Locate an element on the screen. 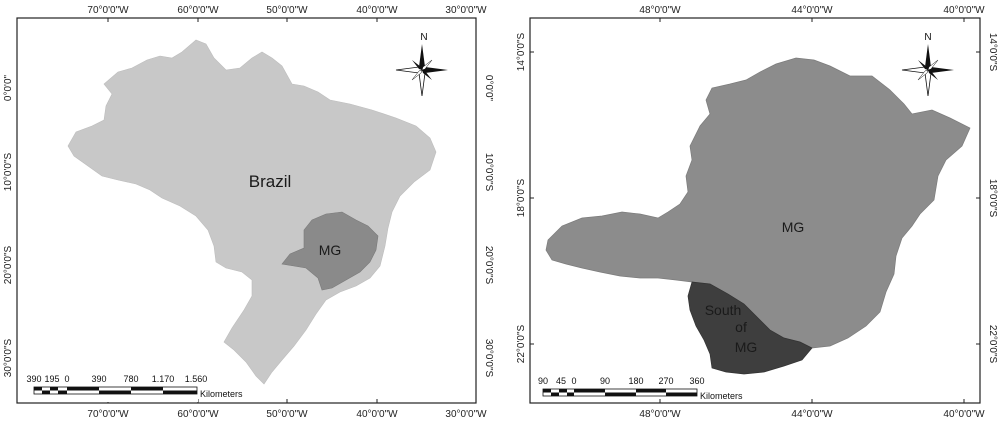 Image resolution: width=1000 pixels, height=430 pixels. scale-value: 360 is located at coordinates (696, 381).